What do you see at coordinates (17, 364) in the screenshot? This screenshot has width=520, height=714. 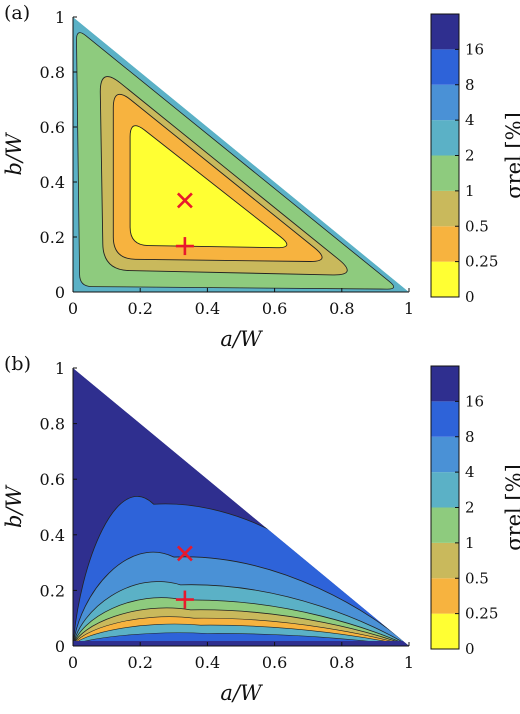 I see `panel-label: (b)` at bounding box center [17, 364].